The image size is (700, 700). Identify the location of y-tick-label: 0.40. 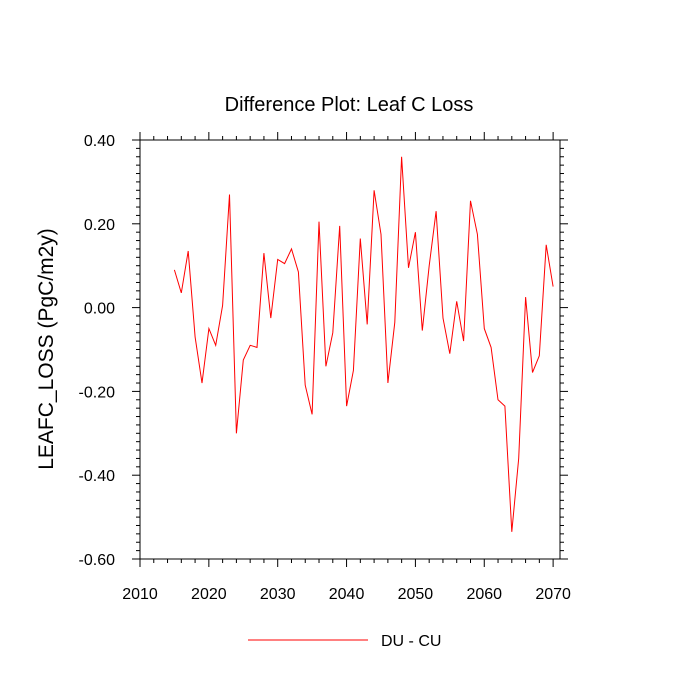
(99, 141).